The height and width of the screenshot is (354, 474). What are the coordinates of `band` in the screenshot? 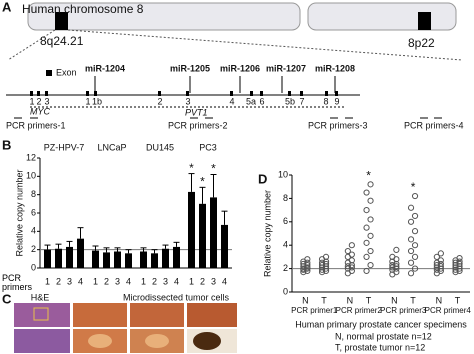 It's located at (424, 21).